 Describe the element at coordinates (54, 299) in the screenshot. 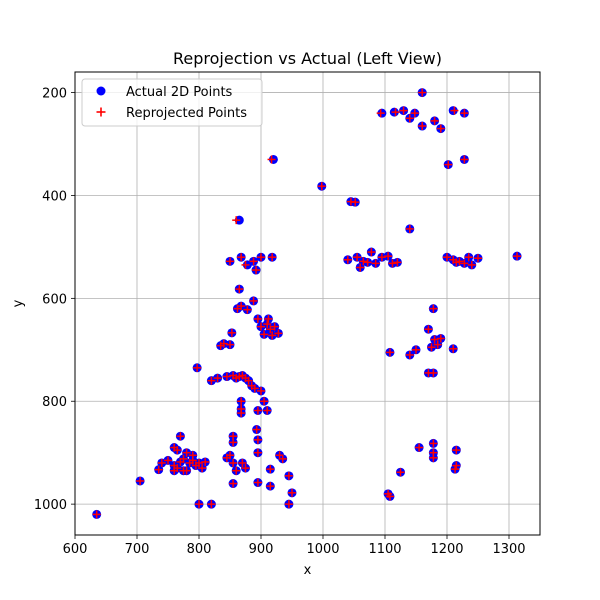

I see `y-tick-label: 600` at that location.